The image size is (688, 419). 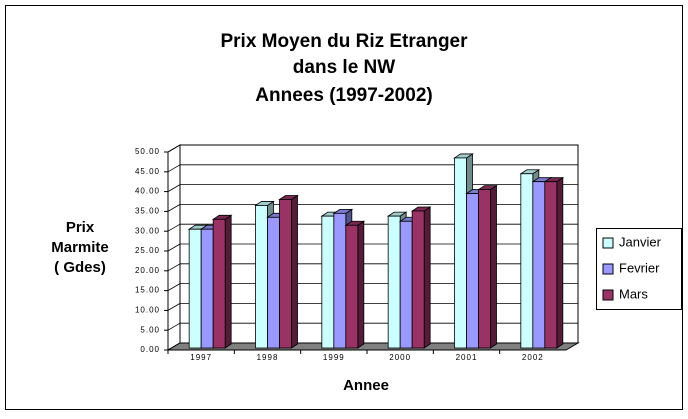 I want to click on y-axis-label: ( Gdes), so click(x=80, y=267).